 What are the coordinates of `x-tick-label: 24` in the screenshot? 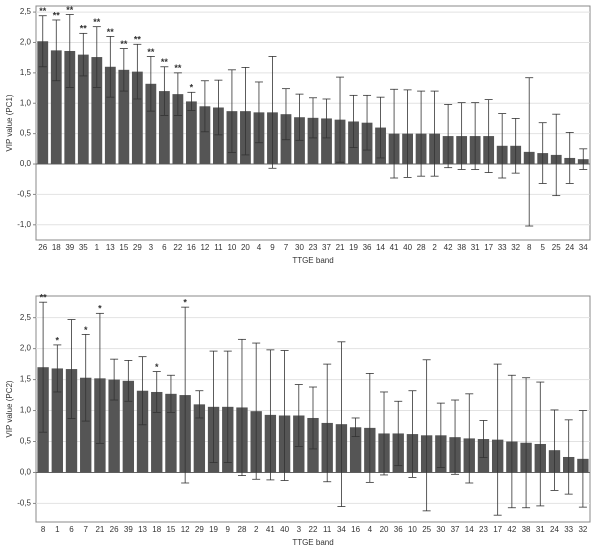 It's located at (569, 247).